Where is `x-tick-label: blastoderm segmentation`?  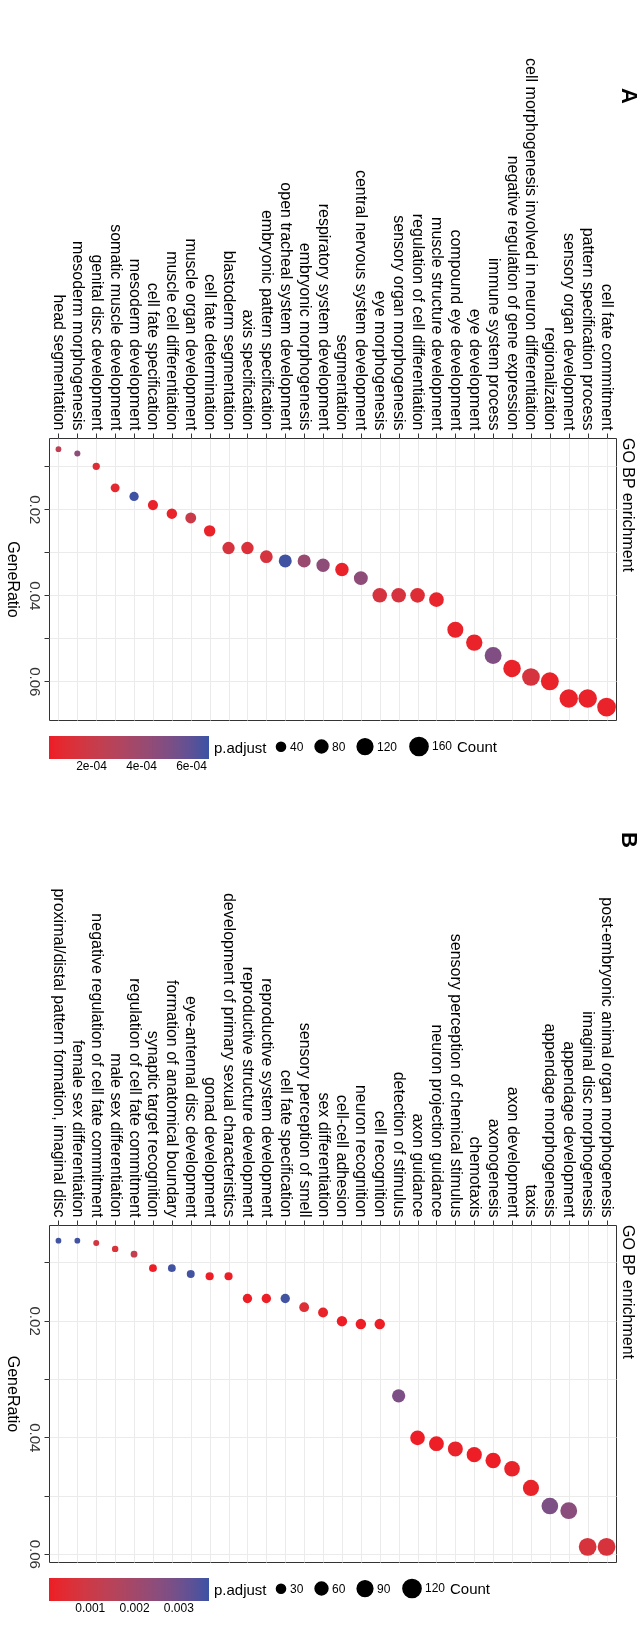 x-tick-label: blastoderm segmentation is located at coordinates (230, 340).